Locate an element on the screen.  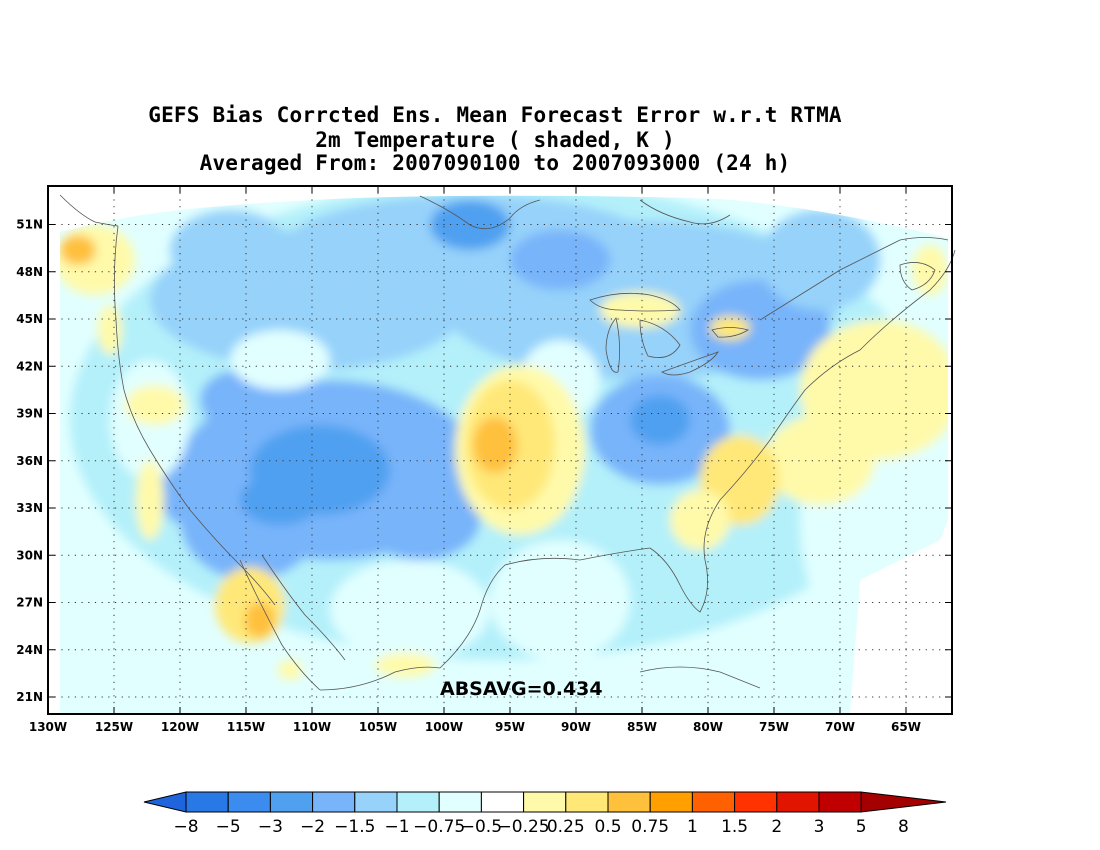
colorbar-label: 2 is located at coordinates (776, 827).